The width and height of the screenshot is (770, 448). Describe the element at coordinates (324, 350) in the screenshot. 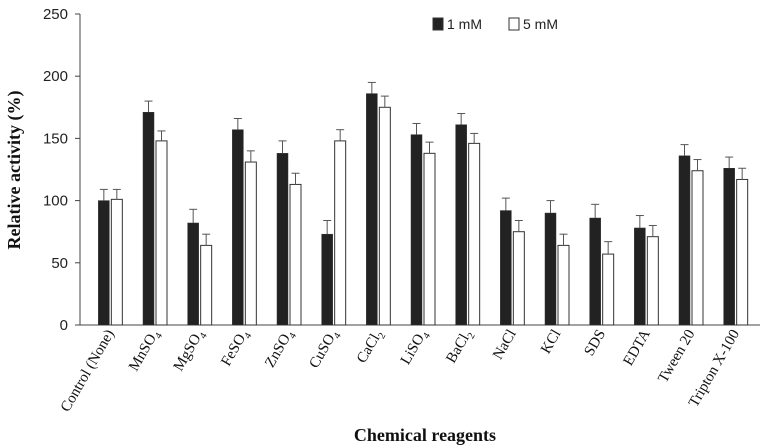

I see `x-tick-label: CuSO4` at that location.